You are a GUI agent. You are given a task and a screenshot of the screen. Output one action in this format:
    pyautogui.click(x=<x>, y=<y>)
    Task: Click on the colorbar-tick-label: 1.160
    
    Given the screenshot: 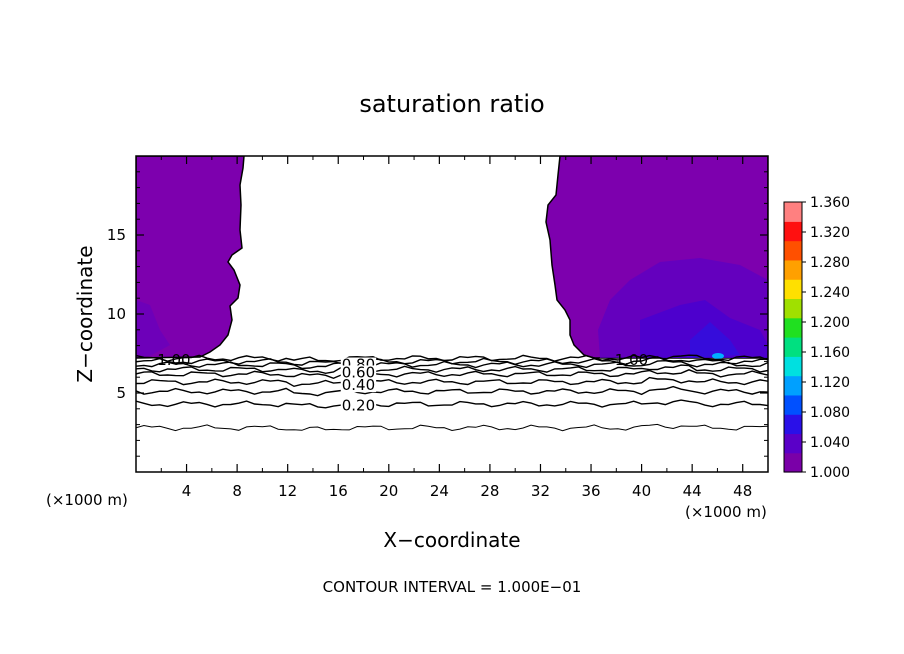 What is the action you would take?
    pyautogui.click(x=830, y=353)
    